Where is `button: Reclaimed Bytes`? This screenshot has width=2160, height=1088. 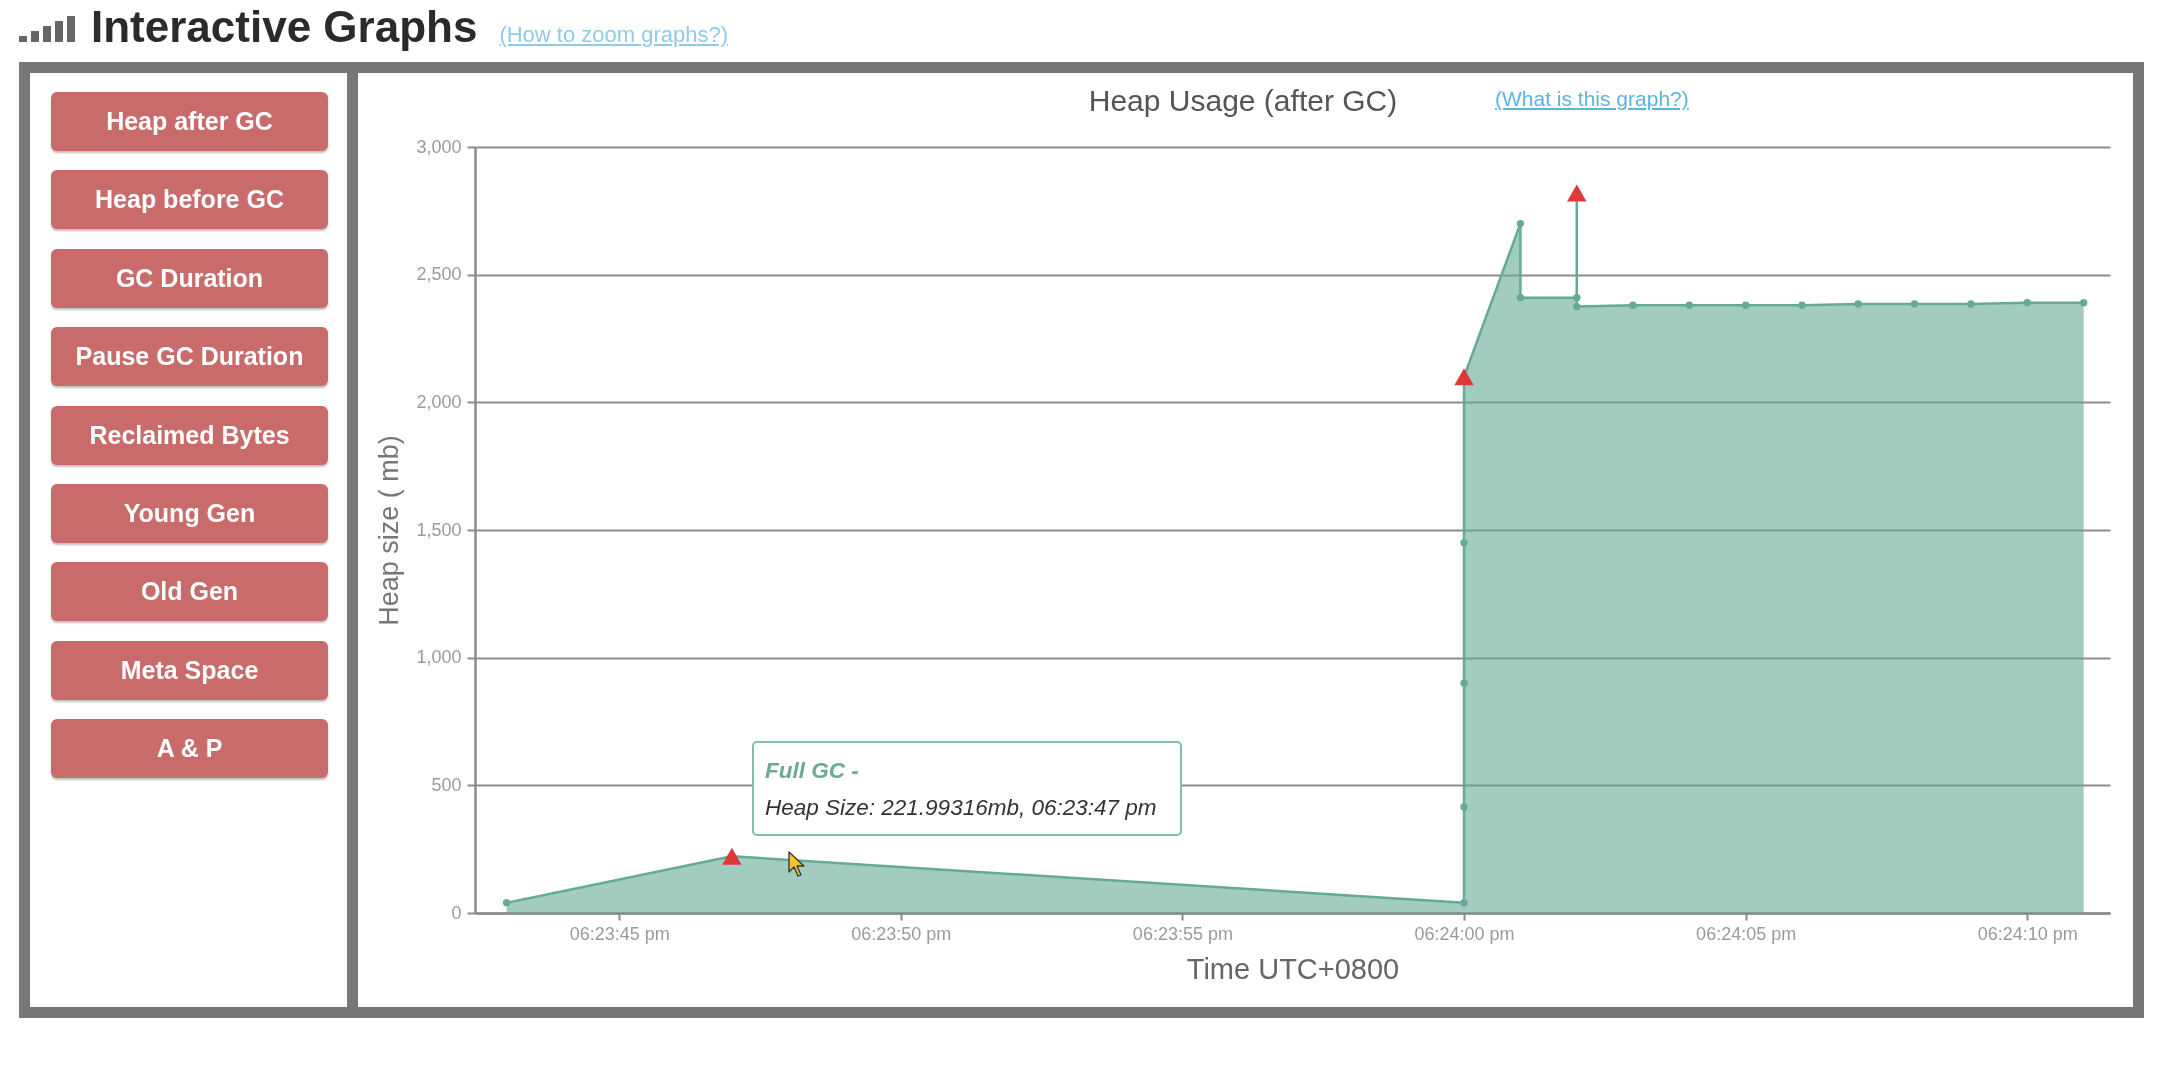 button: Reclaimed Bytes is located at coordinates (189, 435).